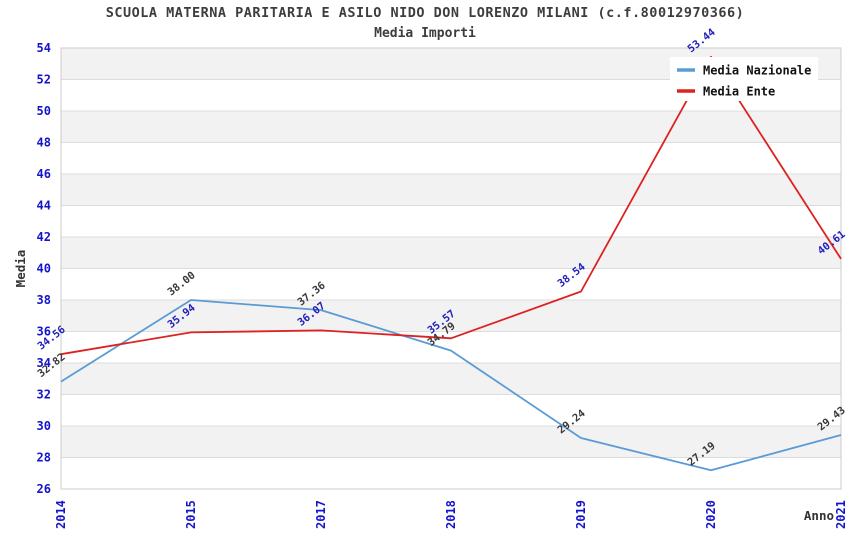 Image resolution: width=850 pixels, height=550 pixels. I want to click on y-tick-label: 52, so click(44, 80).